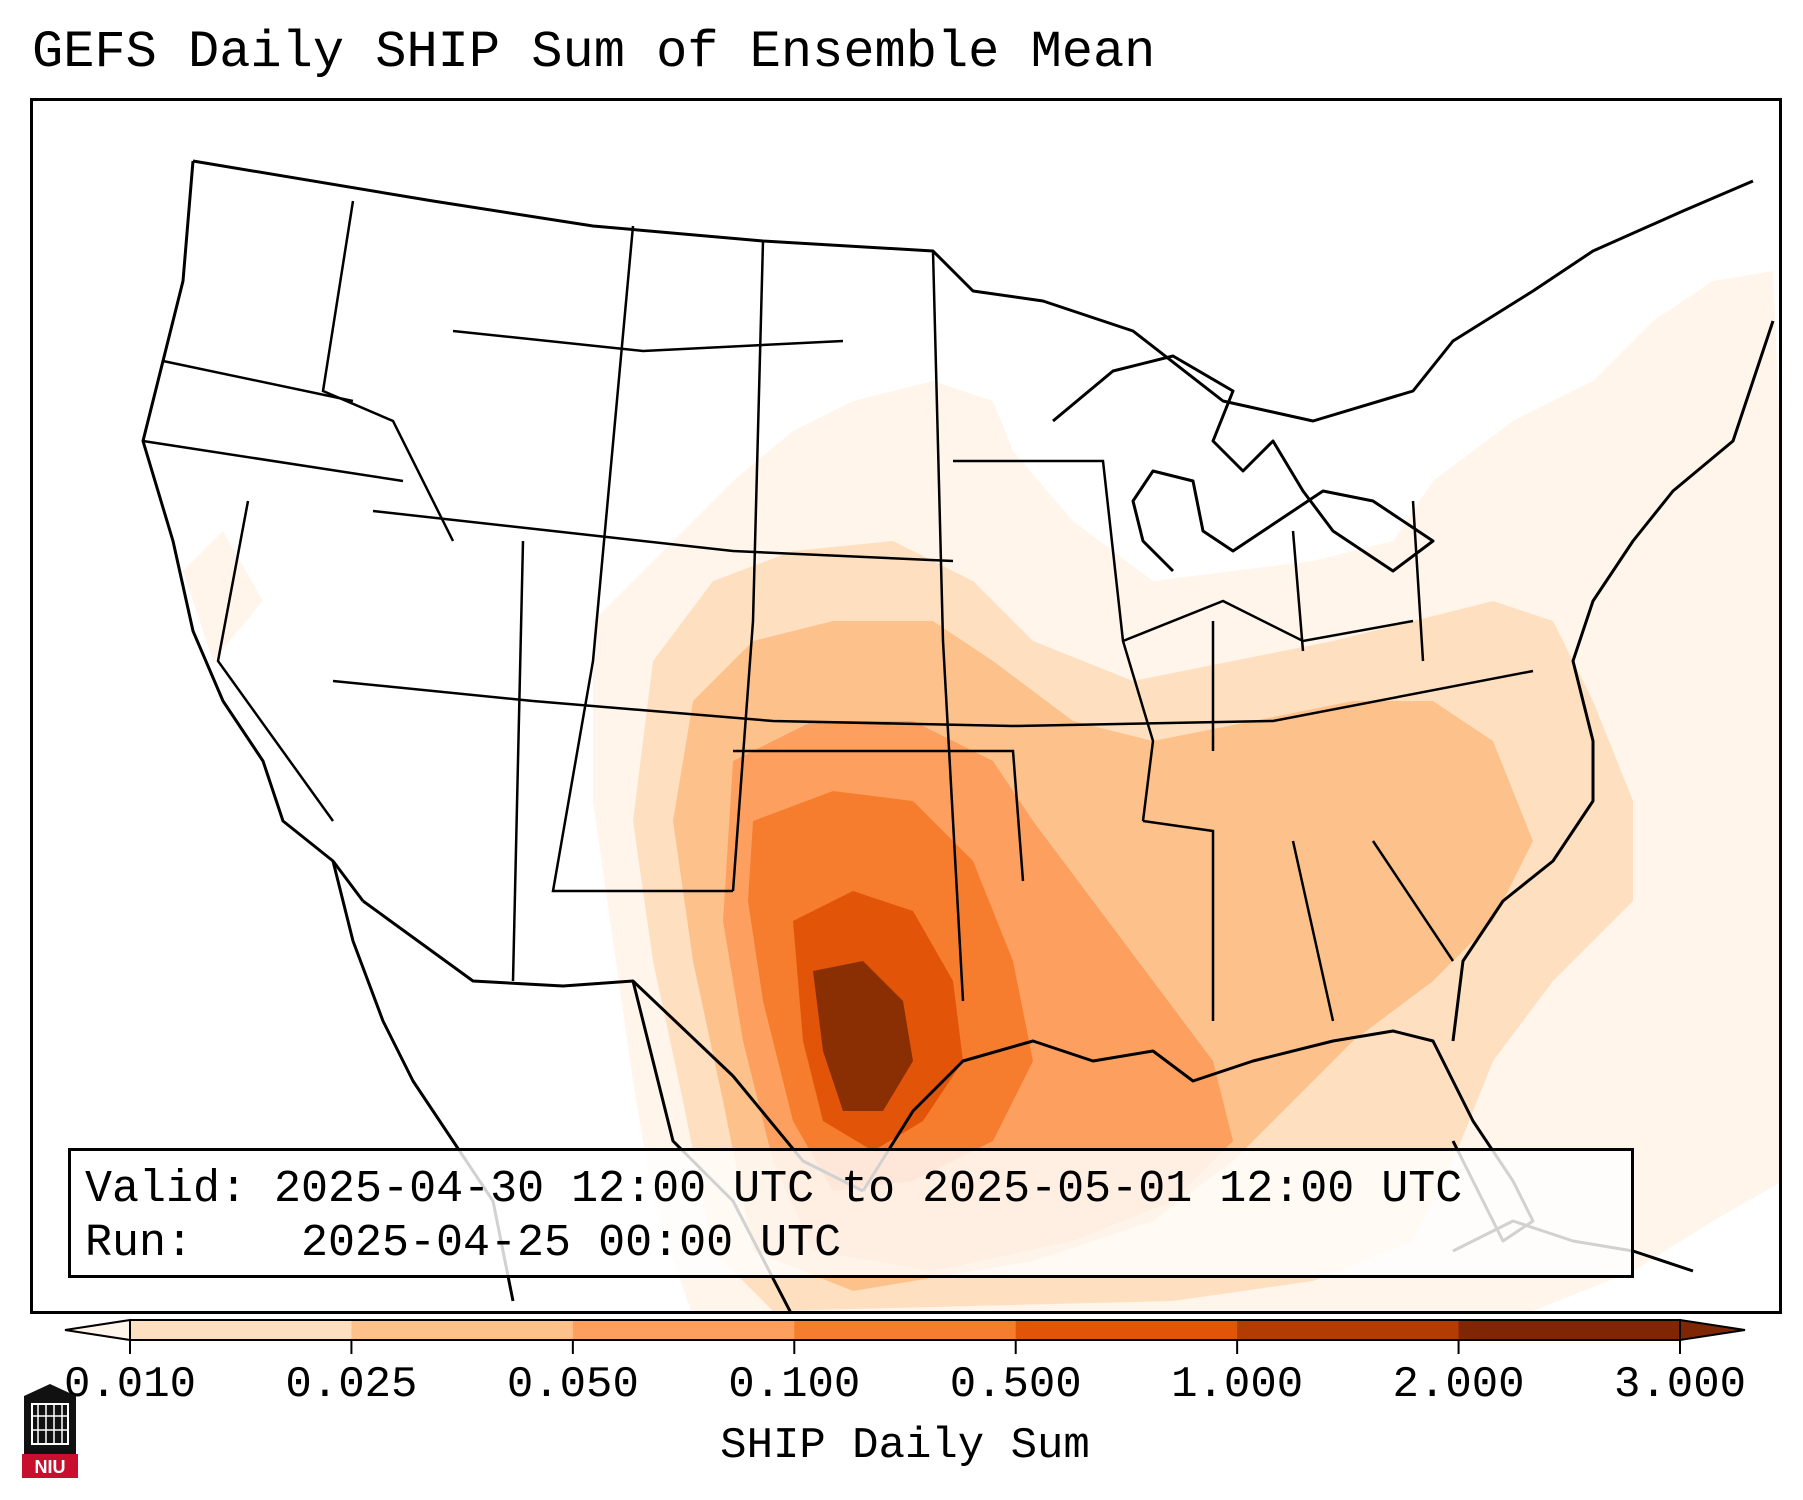 The height and width of the screenshot is (1500, 1803). What do you see at coordinates (50, 1431) in the screenshot?
I see `niu-logo: NIU` at bounding box center [50, 1431].